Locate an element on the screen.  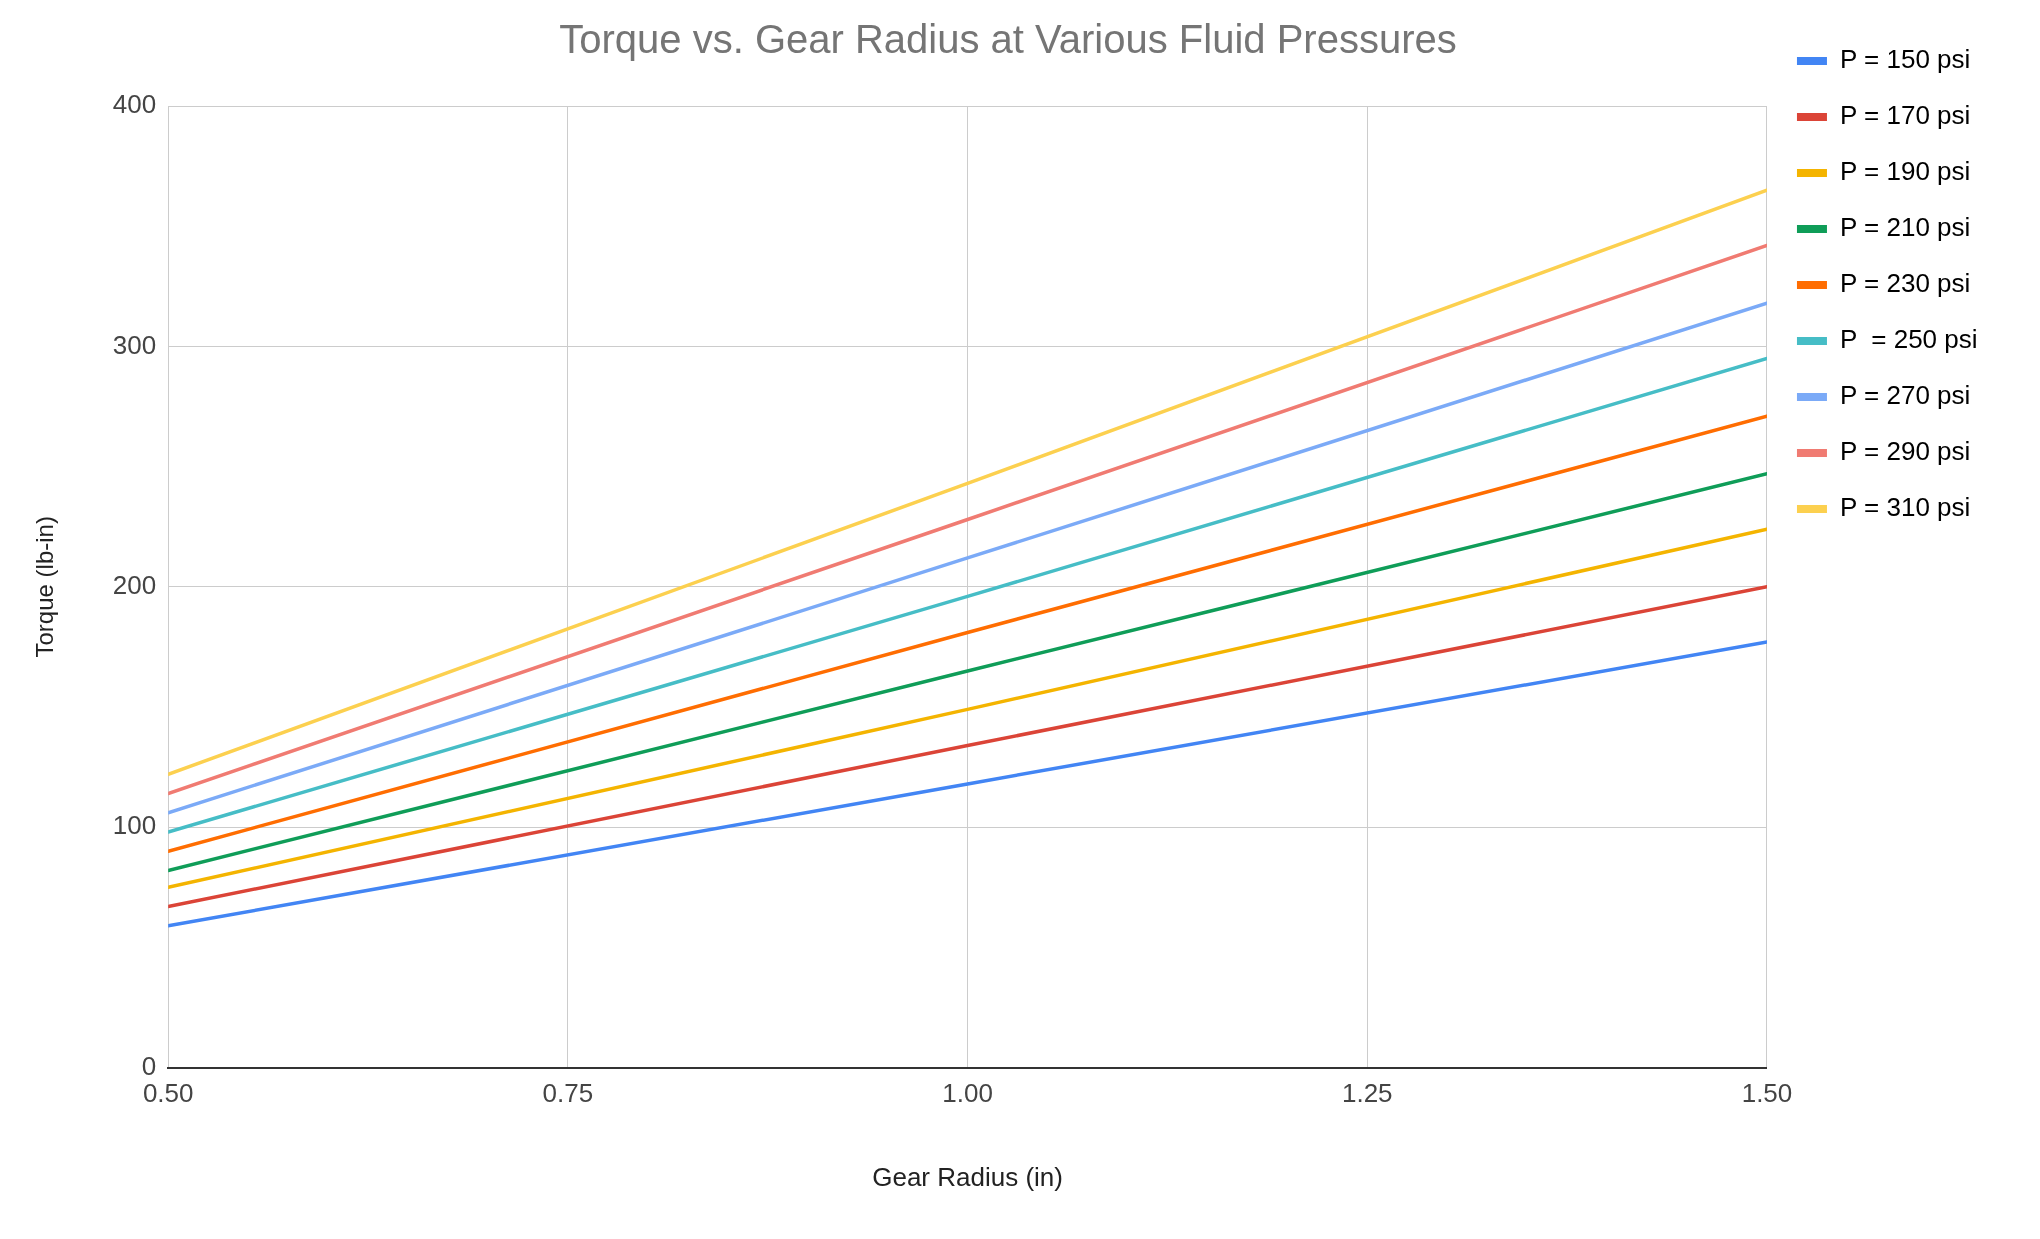
y-axis-title: Torque (lb-in) is located at coordinates (45, 587).